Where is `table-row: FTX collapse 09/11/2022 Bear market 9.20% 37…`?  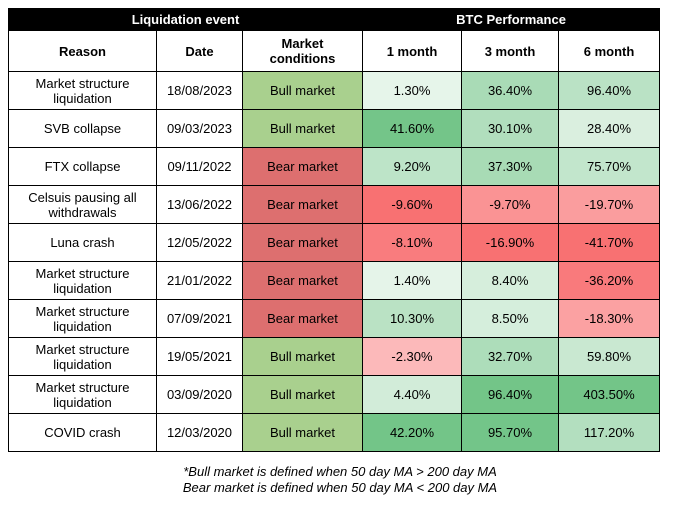 table-row: FTX collapse 09/11/2022 Bear market 9.20% 37… is located at coordinates (334, 166).